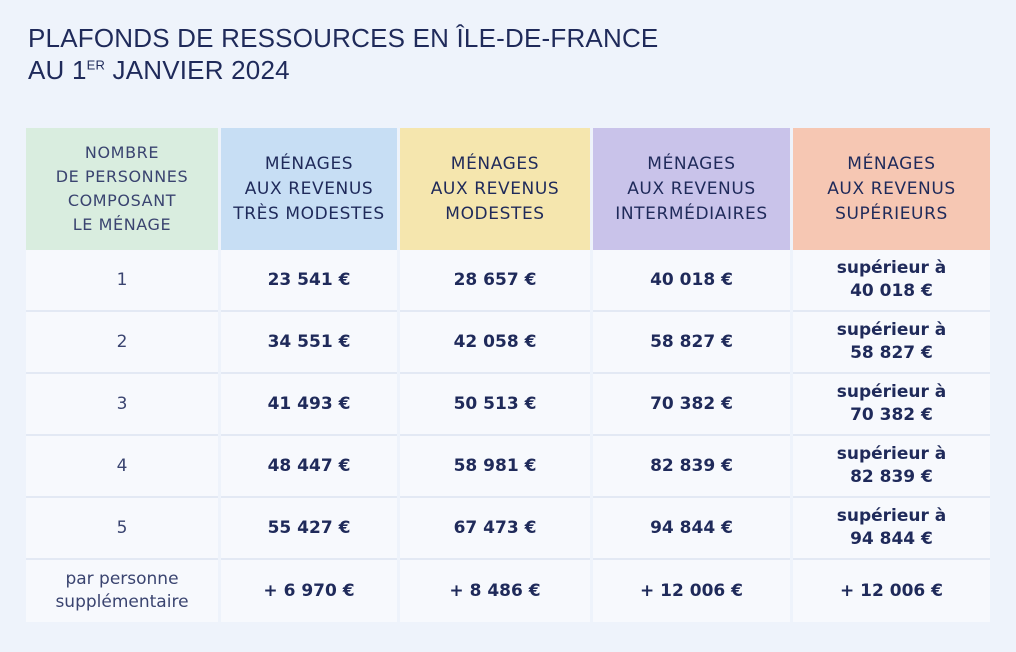 The width and height of the screenshot is (1016, 652). What do you see at coordinates (495, 213) in the screenshot?
I see `header-line: MODESTES` at bounding box center [495, 213].